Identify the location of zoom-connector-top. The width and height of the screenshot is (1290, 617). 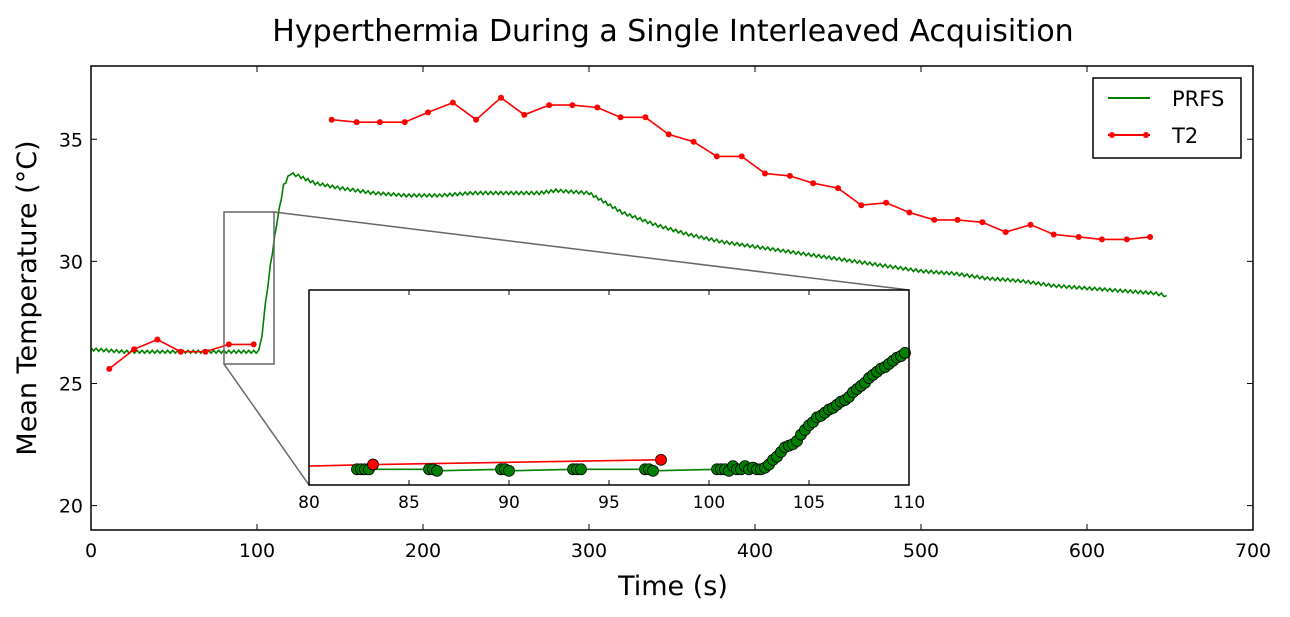
(591, 251).